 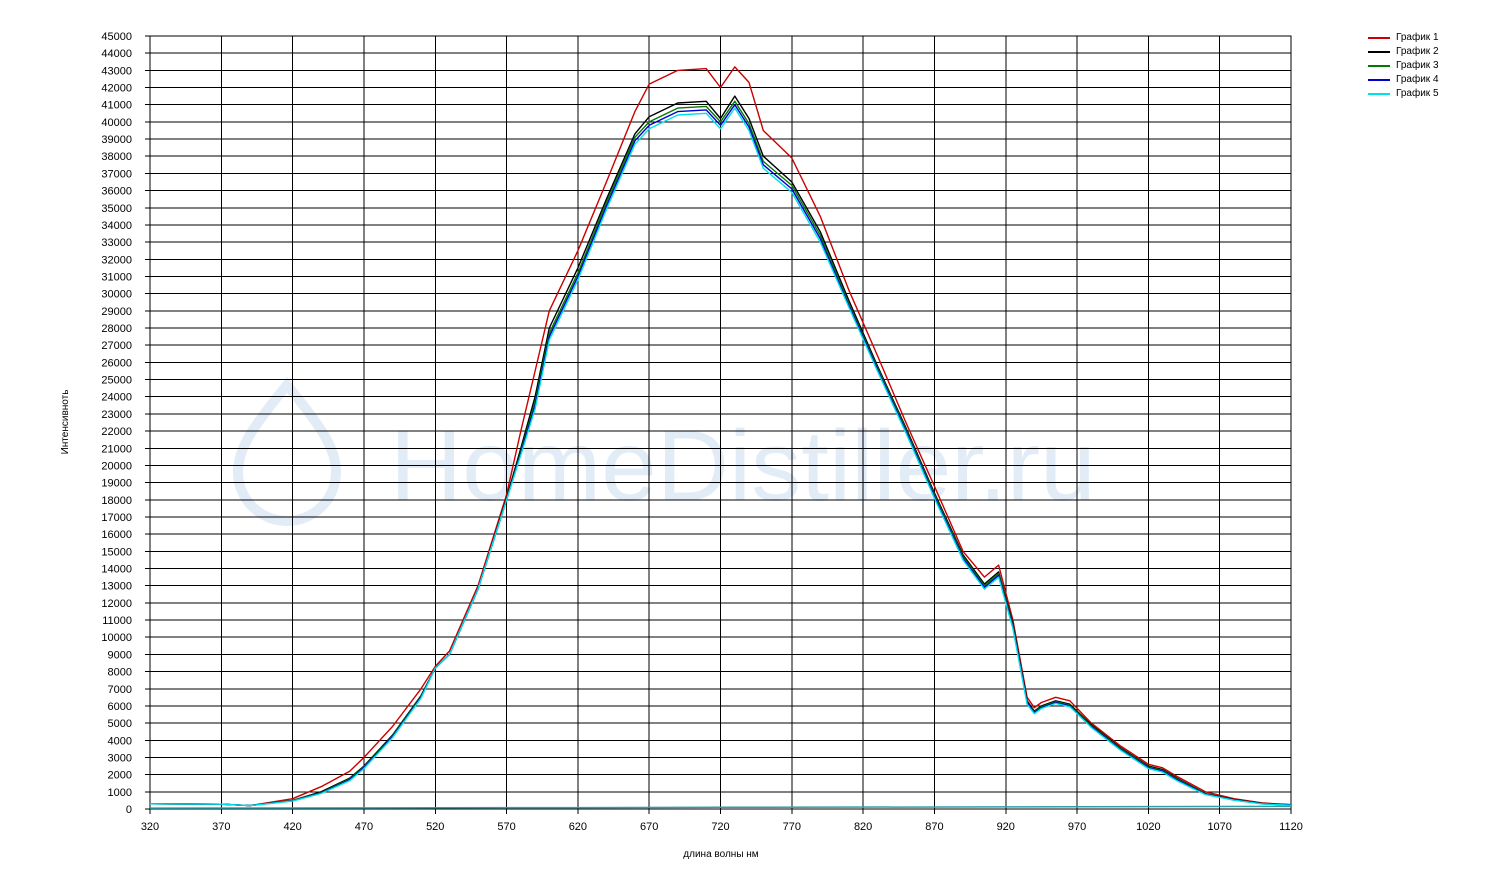 I want to click on y-axis-title: Интенсивноть, so click(x=65, y=422).